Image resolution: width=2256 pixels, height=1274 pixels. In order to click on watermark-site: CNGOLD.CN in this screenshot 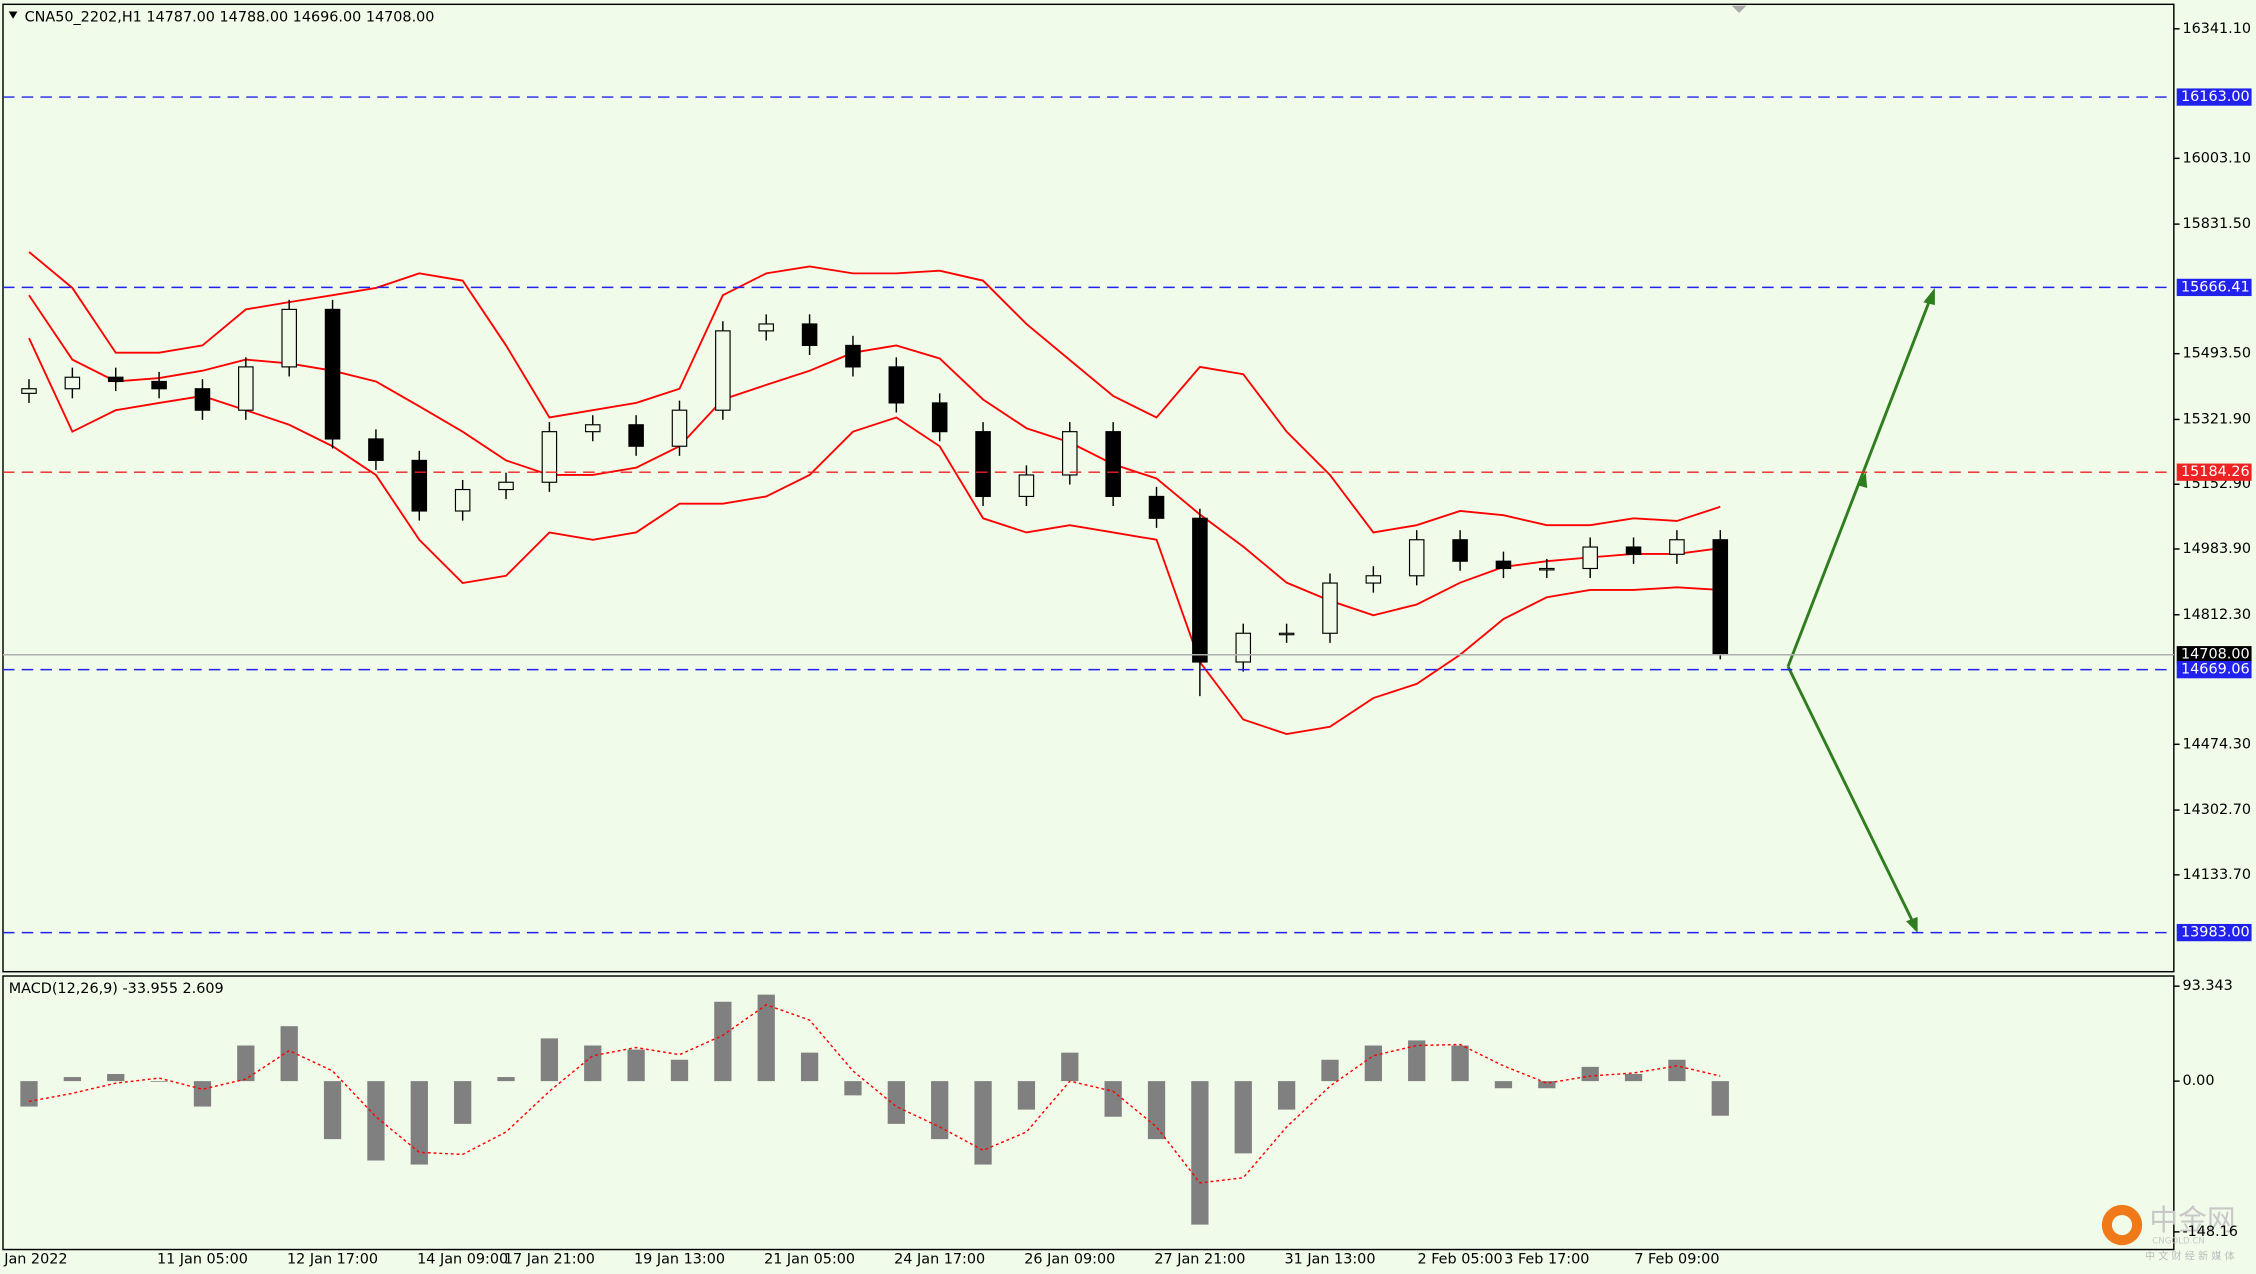, I will do `click(2178, 1241)`.